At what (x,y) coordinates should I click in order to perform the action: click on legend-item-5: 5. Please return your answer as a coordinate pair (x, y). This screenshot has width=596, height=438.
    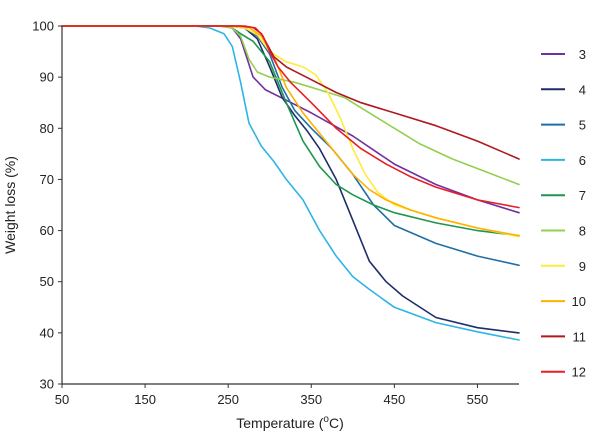
    Looking at the image, I should click on (563, 125).